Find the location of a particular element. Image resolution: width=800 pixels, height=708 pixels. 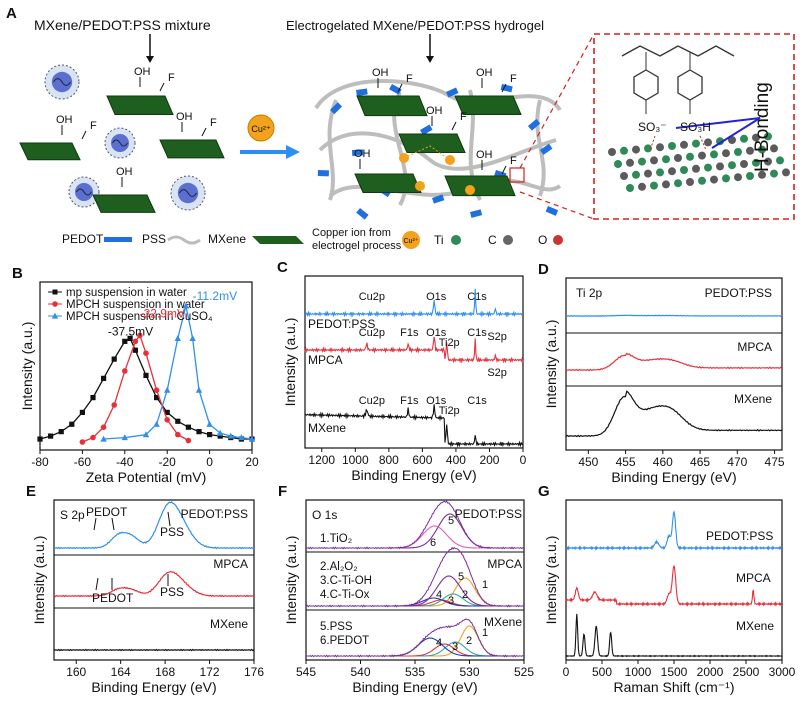

x-tick-label: 200 is located at coordinates (489, 460).